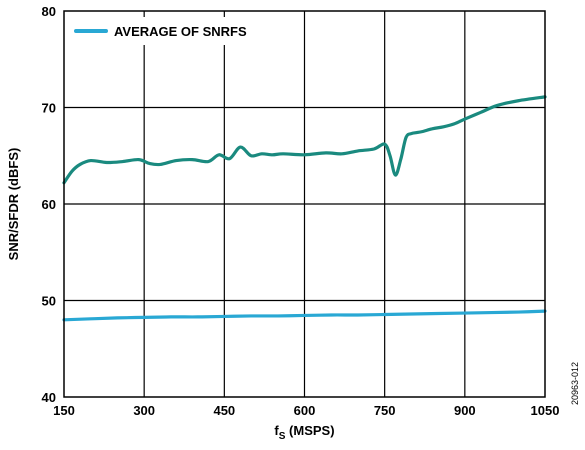 The image size is (585, 450). Describe the element at coordinates (276, 430) in the screenshot. I see `x-axis-title-main: f` at that location.